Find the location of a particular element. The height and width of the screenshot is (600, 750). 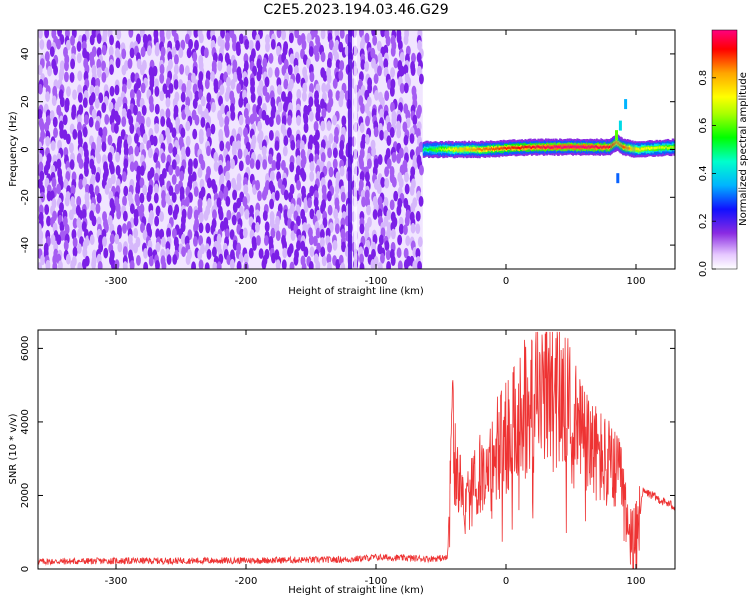

colorbar-label: Normalized spectral amplitude is located at coordinates (743, 149).